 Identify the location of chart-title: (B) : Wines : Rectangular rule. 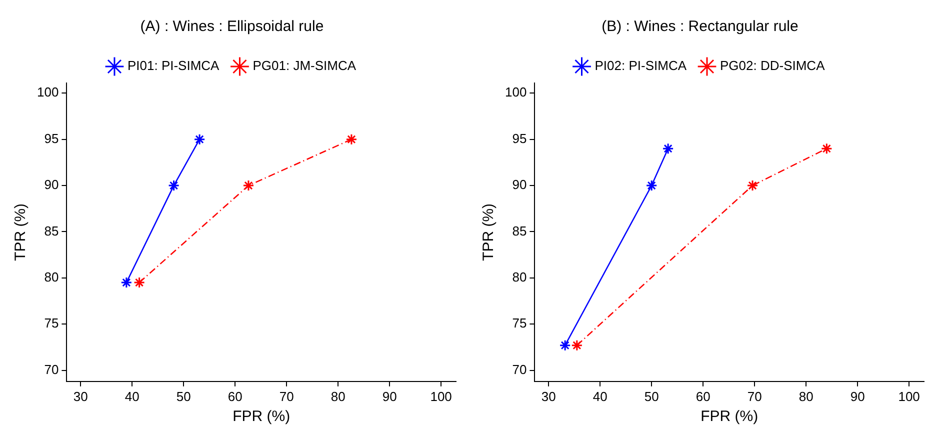
(700, 27).